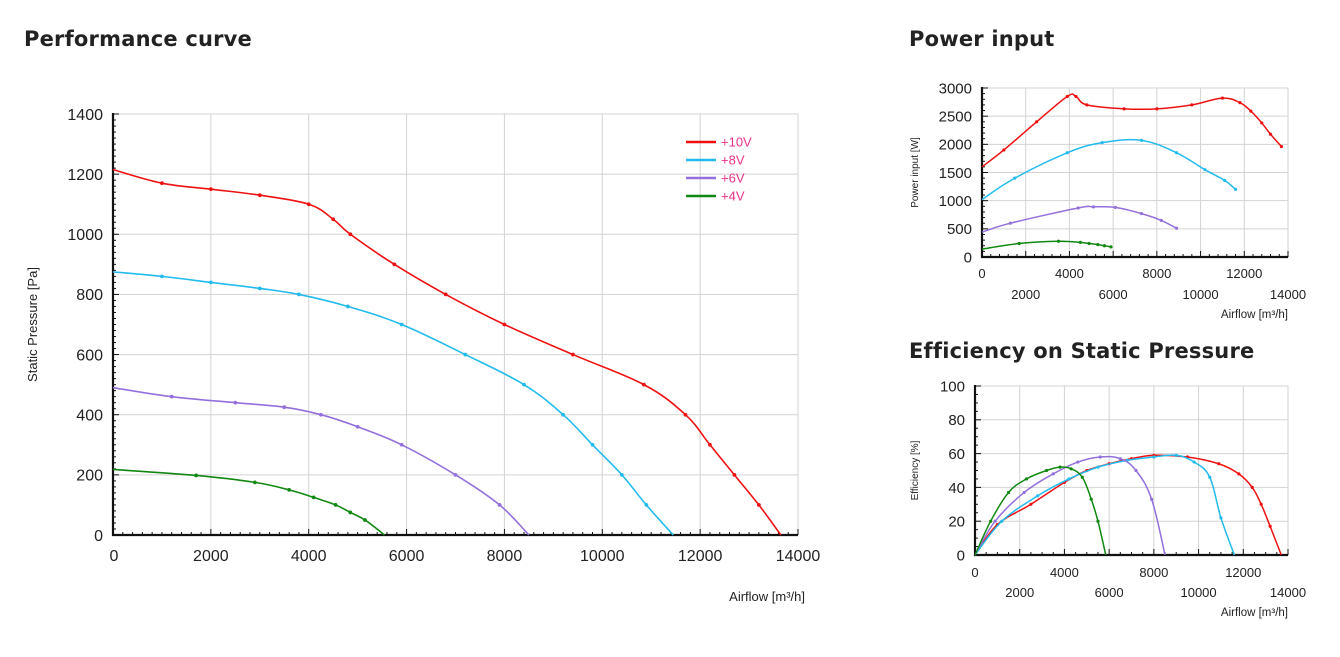 This screenshot has height=657, width=1340. Describe the element at coordinates (1082, 351) in the screenshot. I see `efficiency-title: Efficiency on Static Pressure` at that location.